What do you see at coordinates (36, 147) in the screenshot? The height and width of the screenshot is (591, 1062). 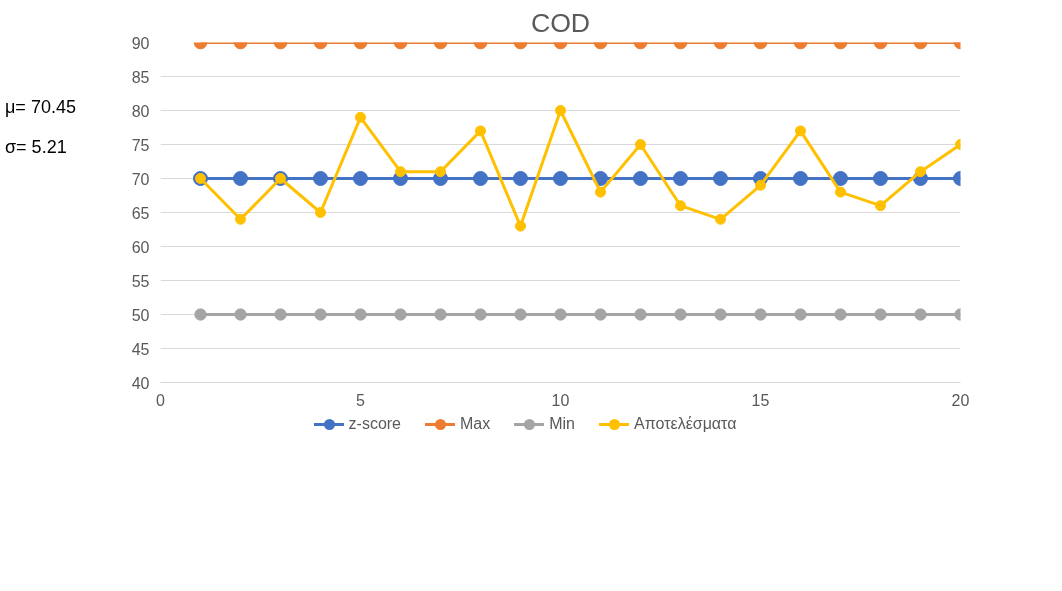 I see `text: σ= 5.21` at bounding box center [36, 147].